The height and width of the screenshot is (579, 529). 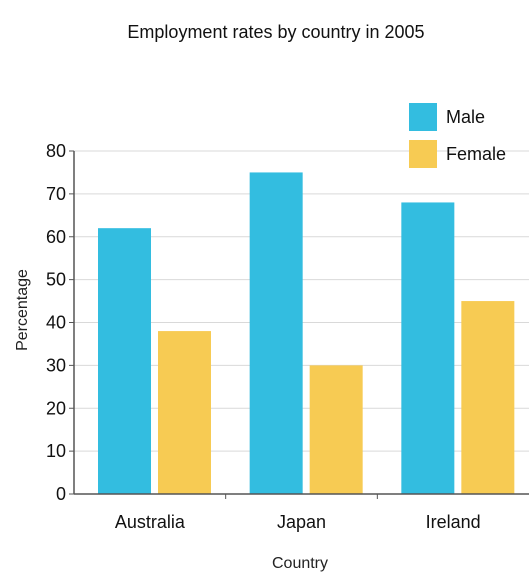 What do you see at coordinates (423, 117) in the screenshot?
I see `legend-swatch-male` at bounding box center [423, 117].